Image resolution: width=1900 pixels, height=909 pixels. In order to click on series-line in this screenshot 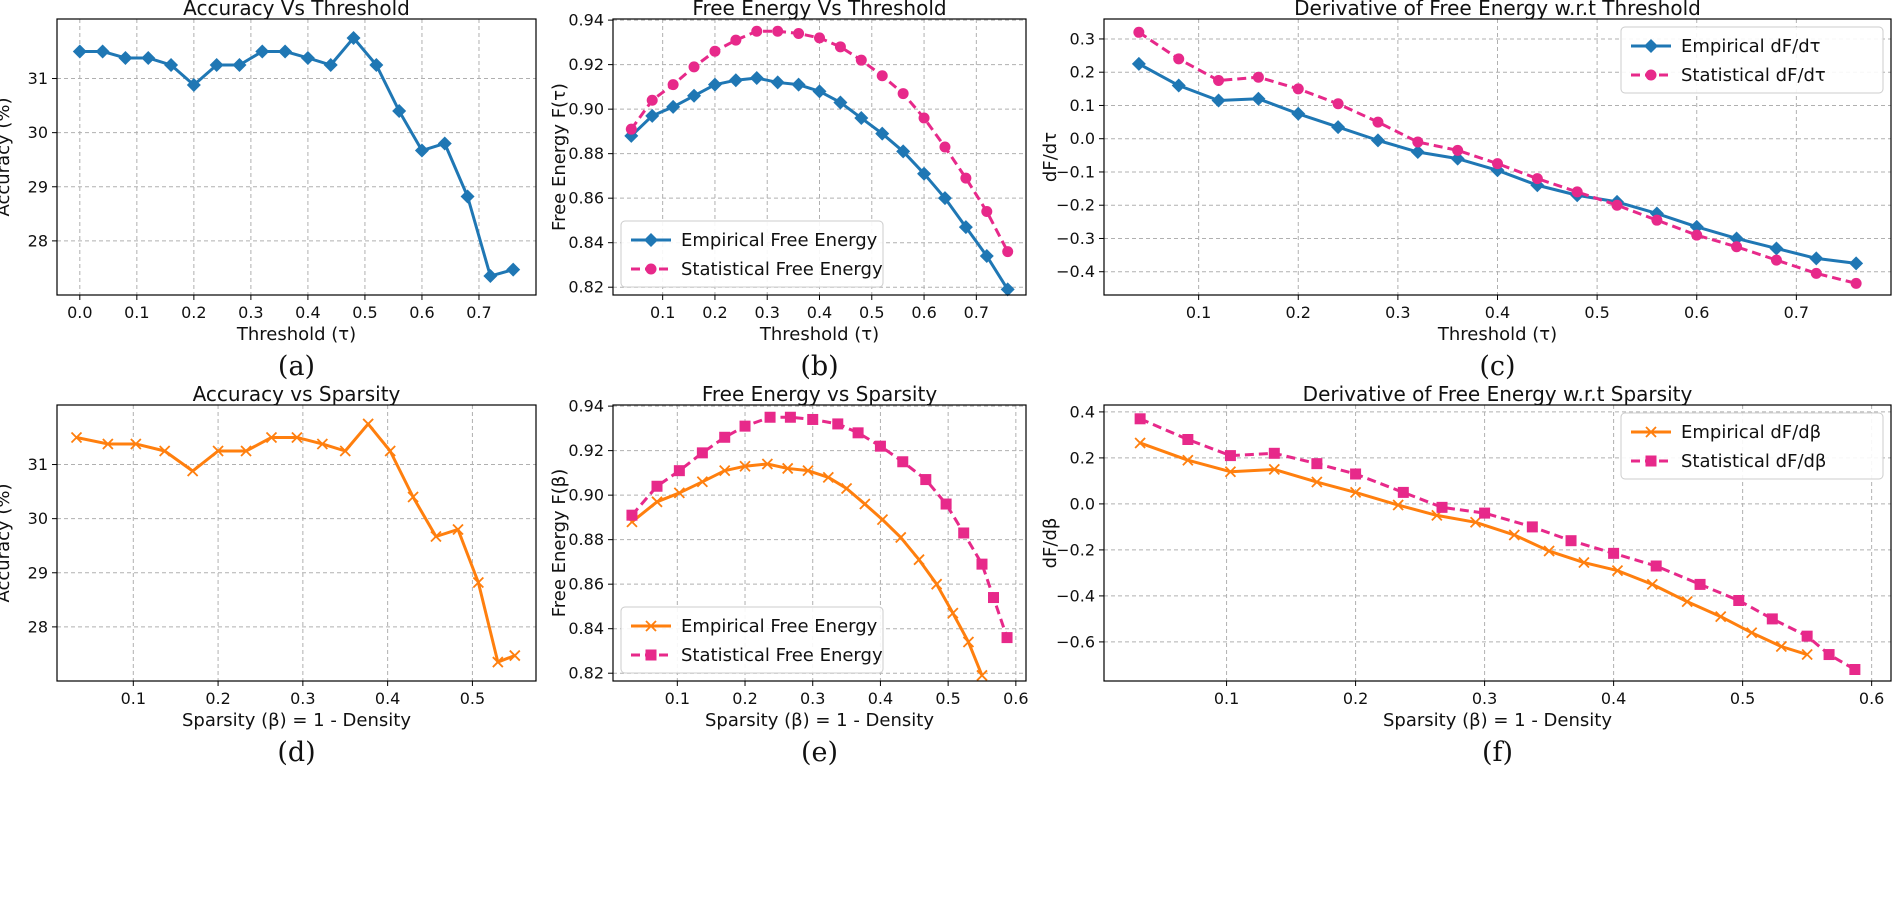, I will do `click(296, 157)`.